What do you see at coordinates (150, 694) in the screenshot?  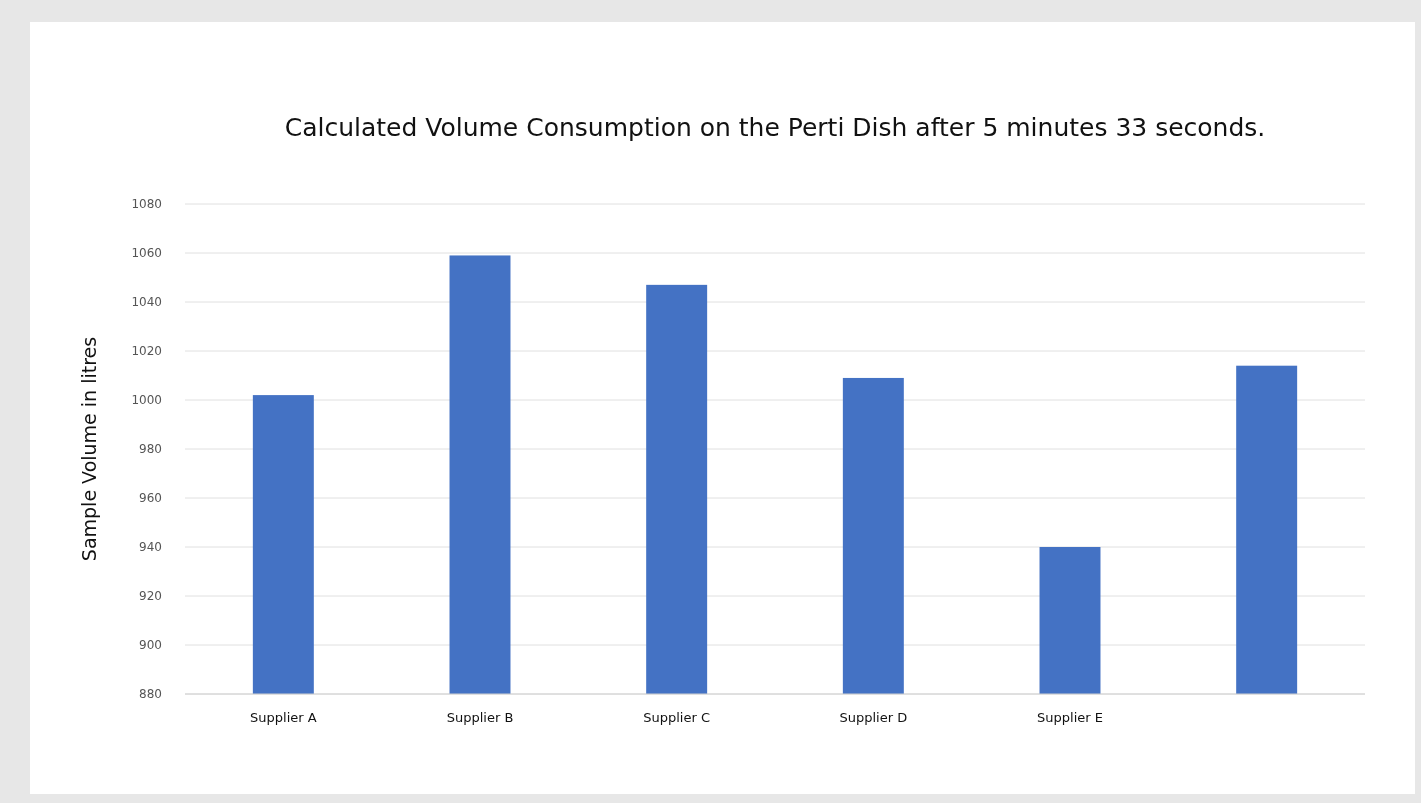 I see `y-tick-label: 880` at bounding box center [150, 694].